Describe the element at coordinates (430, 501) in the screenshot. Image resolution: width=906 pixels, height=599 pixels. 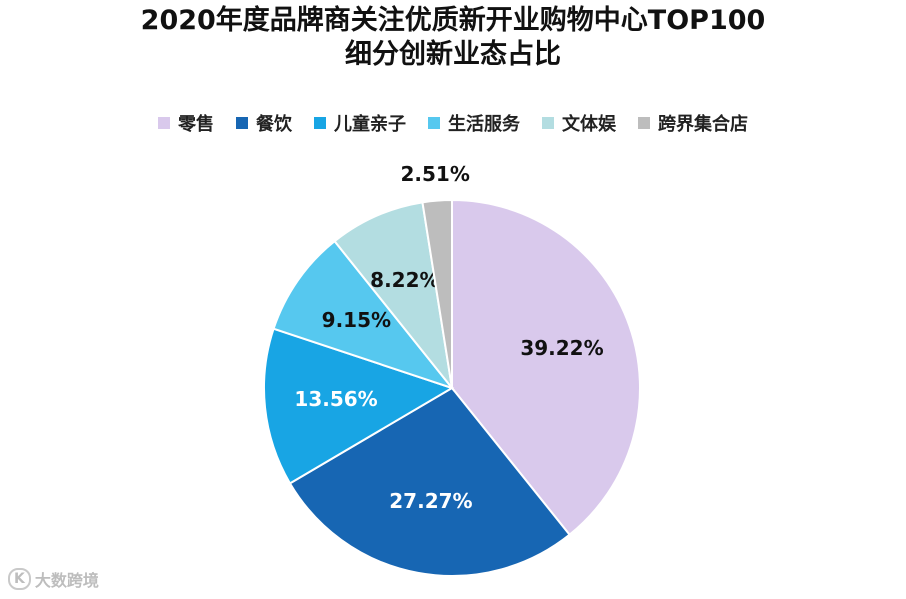
I see `pie-label-1: 27.27%` at that location.